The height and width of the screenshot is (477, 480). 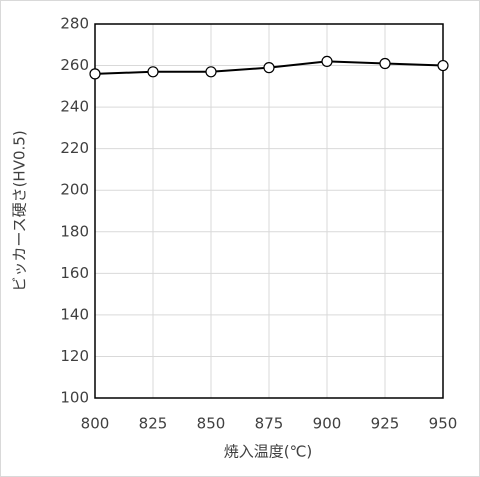 I want to click on y-axis-label: ビッカース硬さ(HV0.5), so click(x=20, y=210).